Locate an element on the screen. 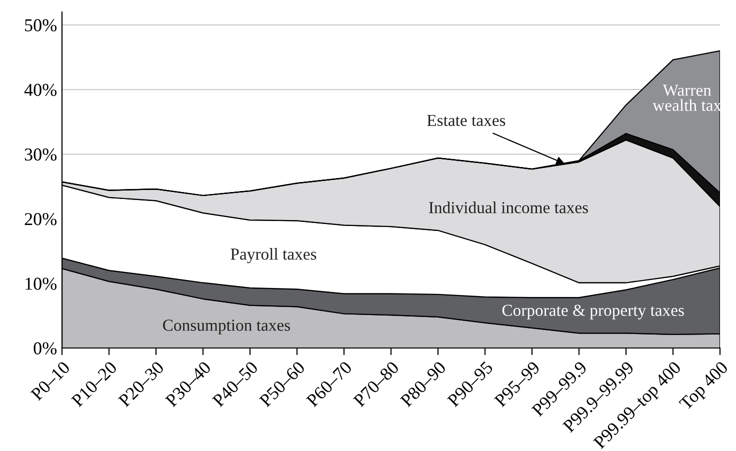 Image resolution: width=736 pixels, height=451 pixels. y-tick-label: 0% is located at coordinates (45, 348).